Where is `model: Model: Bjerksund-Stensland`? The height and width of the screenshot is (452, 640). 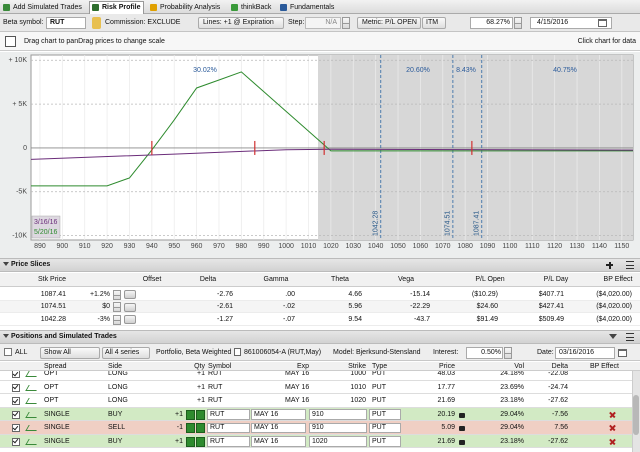
model: Model: Bjerksund-Stensland is located at coordinates (377, 352).